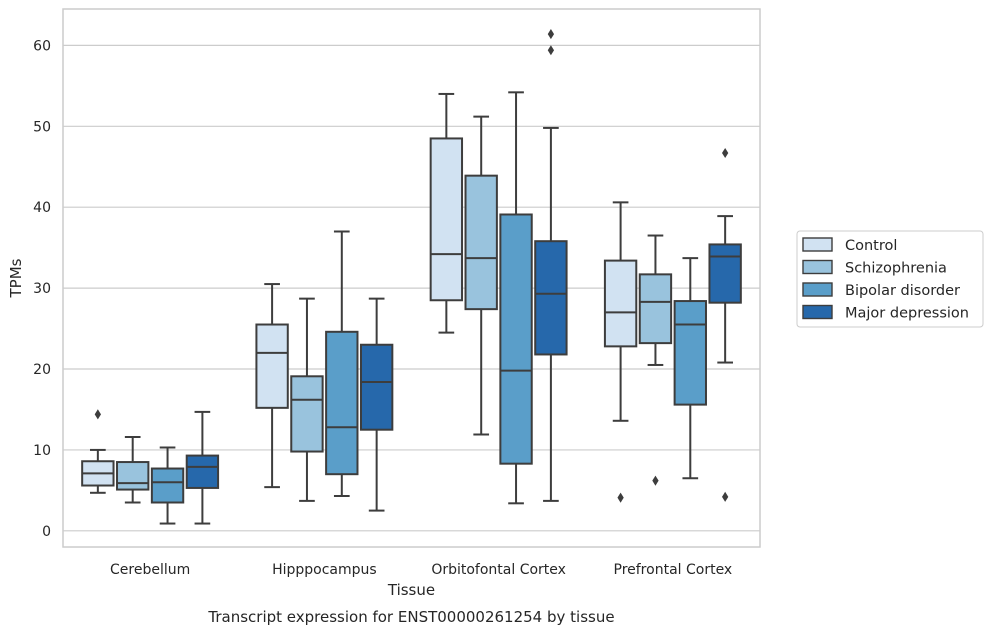  What do you see at coordinates (907, 314) in the screenshot?
I see `legend-label: Major depression` at bounding box center [907, 314].